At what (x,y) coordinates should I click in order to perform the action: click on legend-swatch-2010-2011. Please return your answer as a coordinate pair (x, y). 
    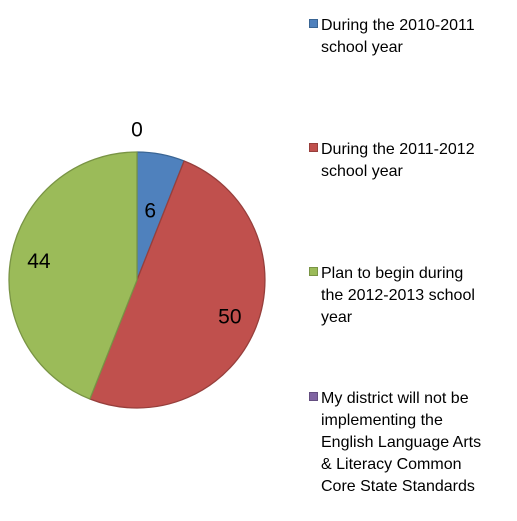
    Looking at the image, I should click on (313, 23).